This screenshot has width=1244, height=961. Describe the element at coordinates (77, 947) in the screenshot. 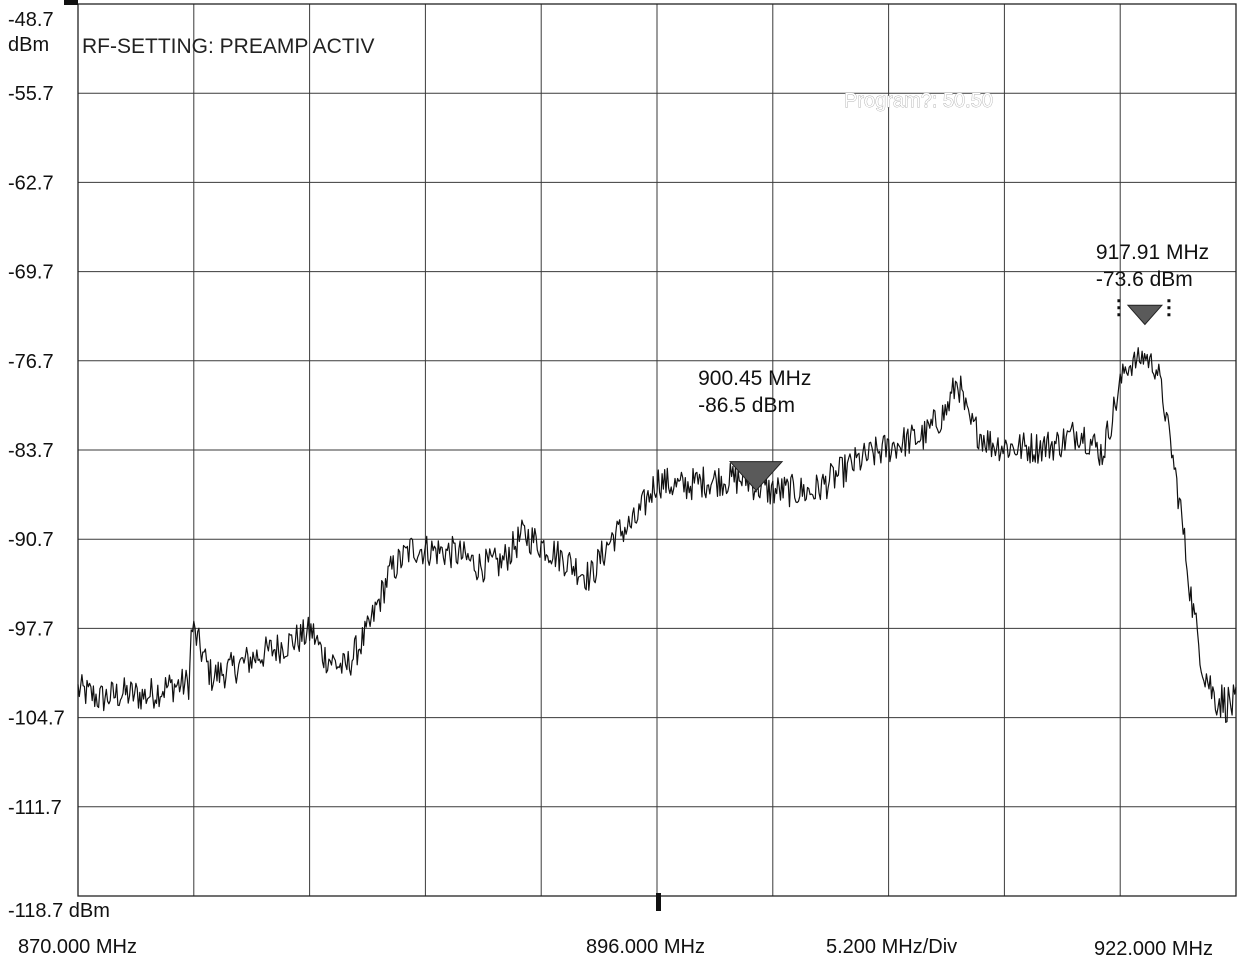

I see `x-start-label: 870.000 MHz` at that location.